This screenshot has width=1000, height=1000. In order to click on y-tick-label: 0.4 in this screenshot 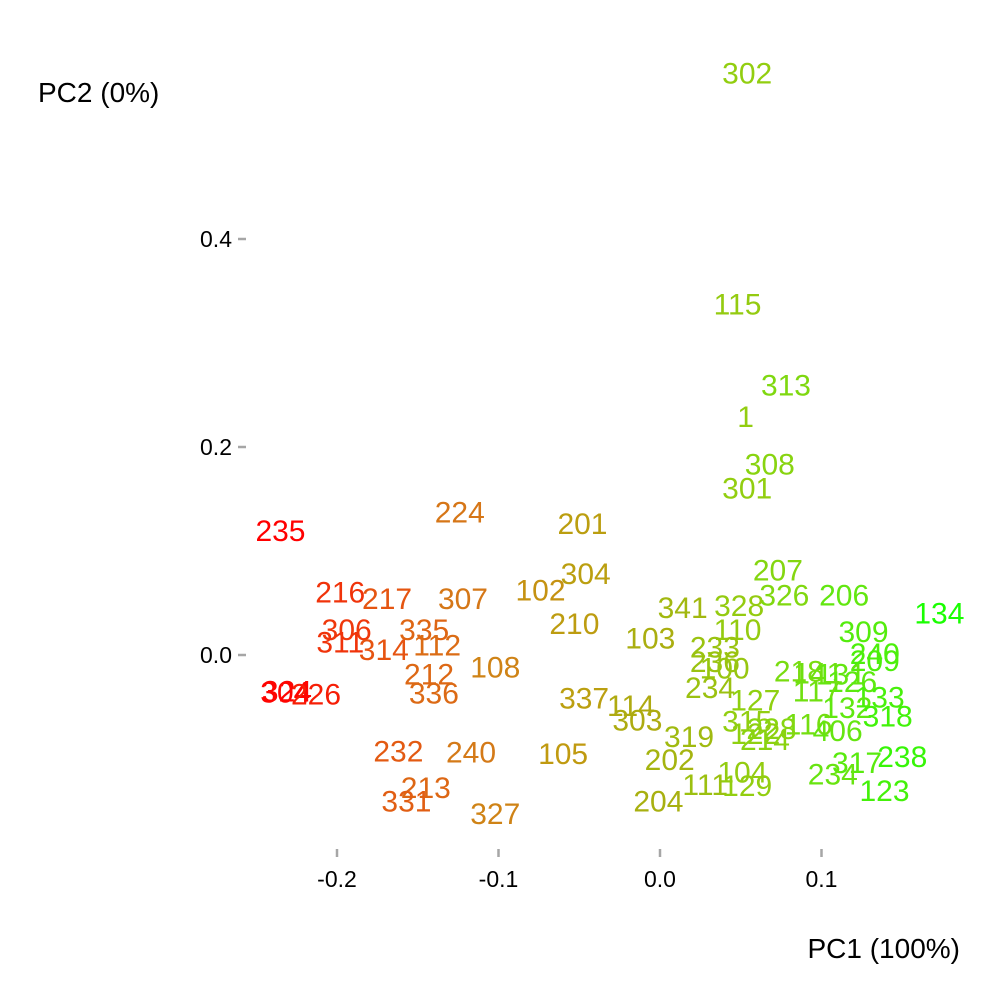, I will do `click(216, 239)`.